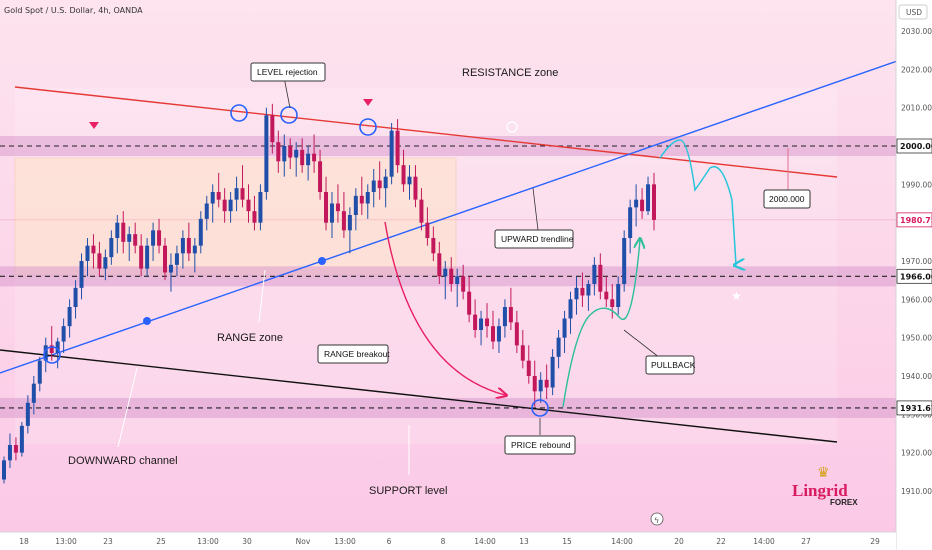 The width and height of the screenshot is (932, 550). I want to click on y-tick: 2010.000, so click(916, 108).